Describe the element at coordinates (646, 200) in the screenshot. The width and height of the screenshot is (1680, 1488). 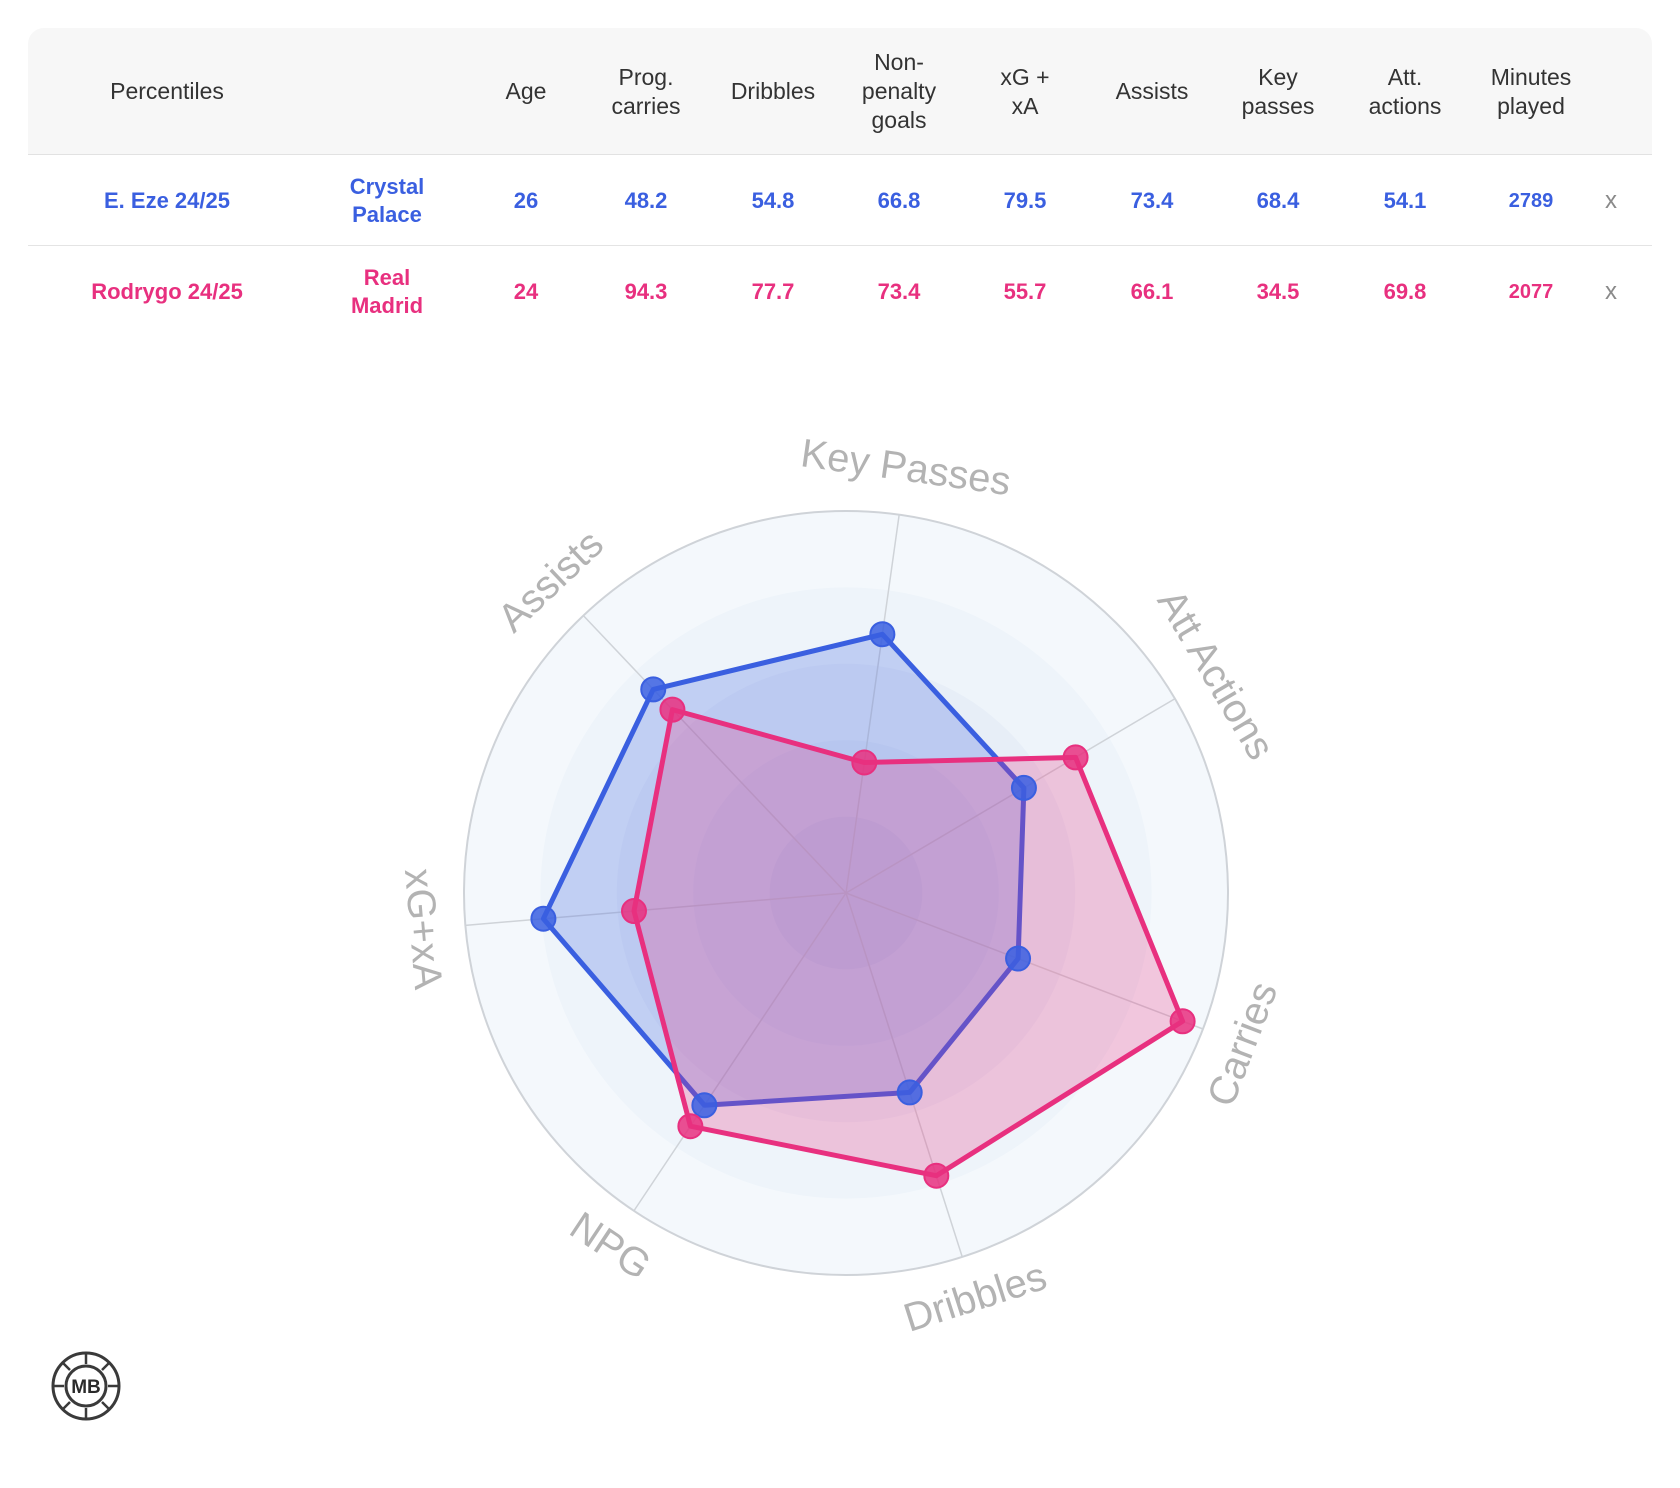
I see `value-prog-carries: 48.2` at that location.